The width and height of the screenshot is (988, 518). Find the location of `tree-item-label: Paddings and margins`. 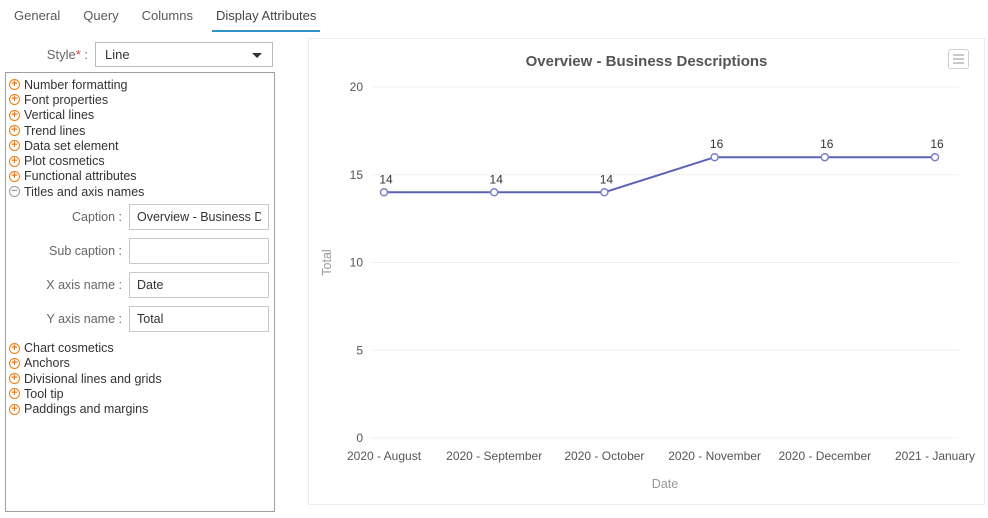

tree-item-label: Paddings and margins is located at coordinates (86, 409).